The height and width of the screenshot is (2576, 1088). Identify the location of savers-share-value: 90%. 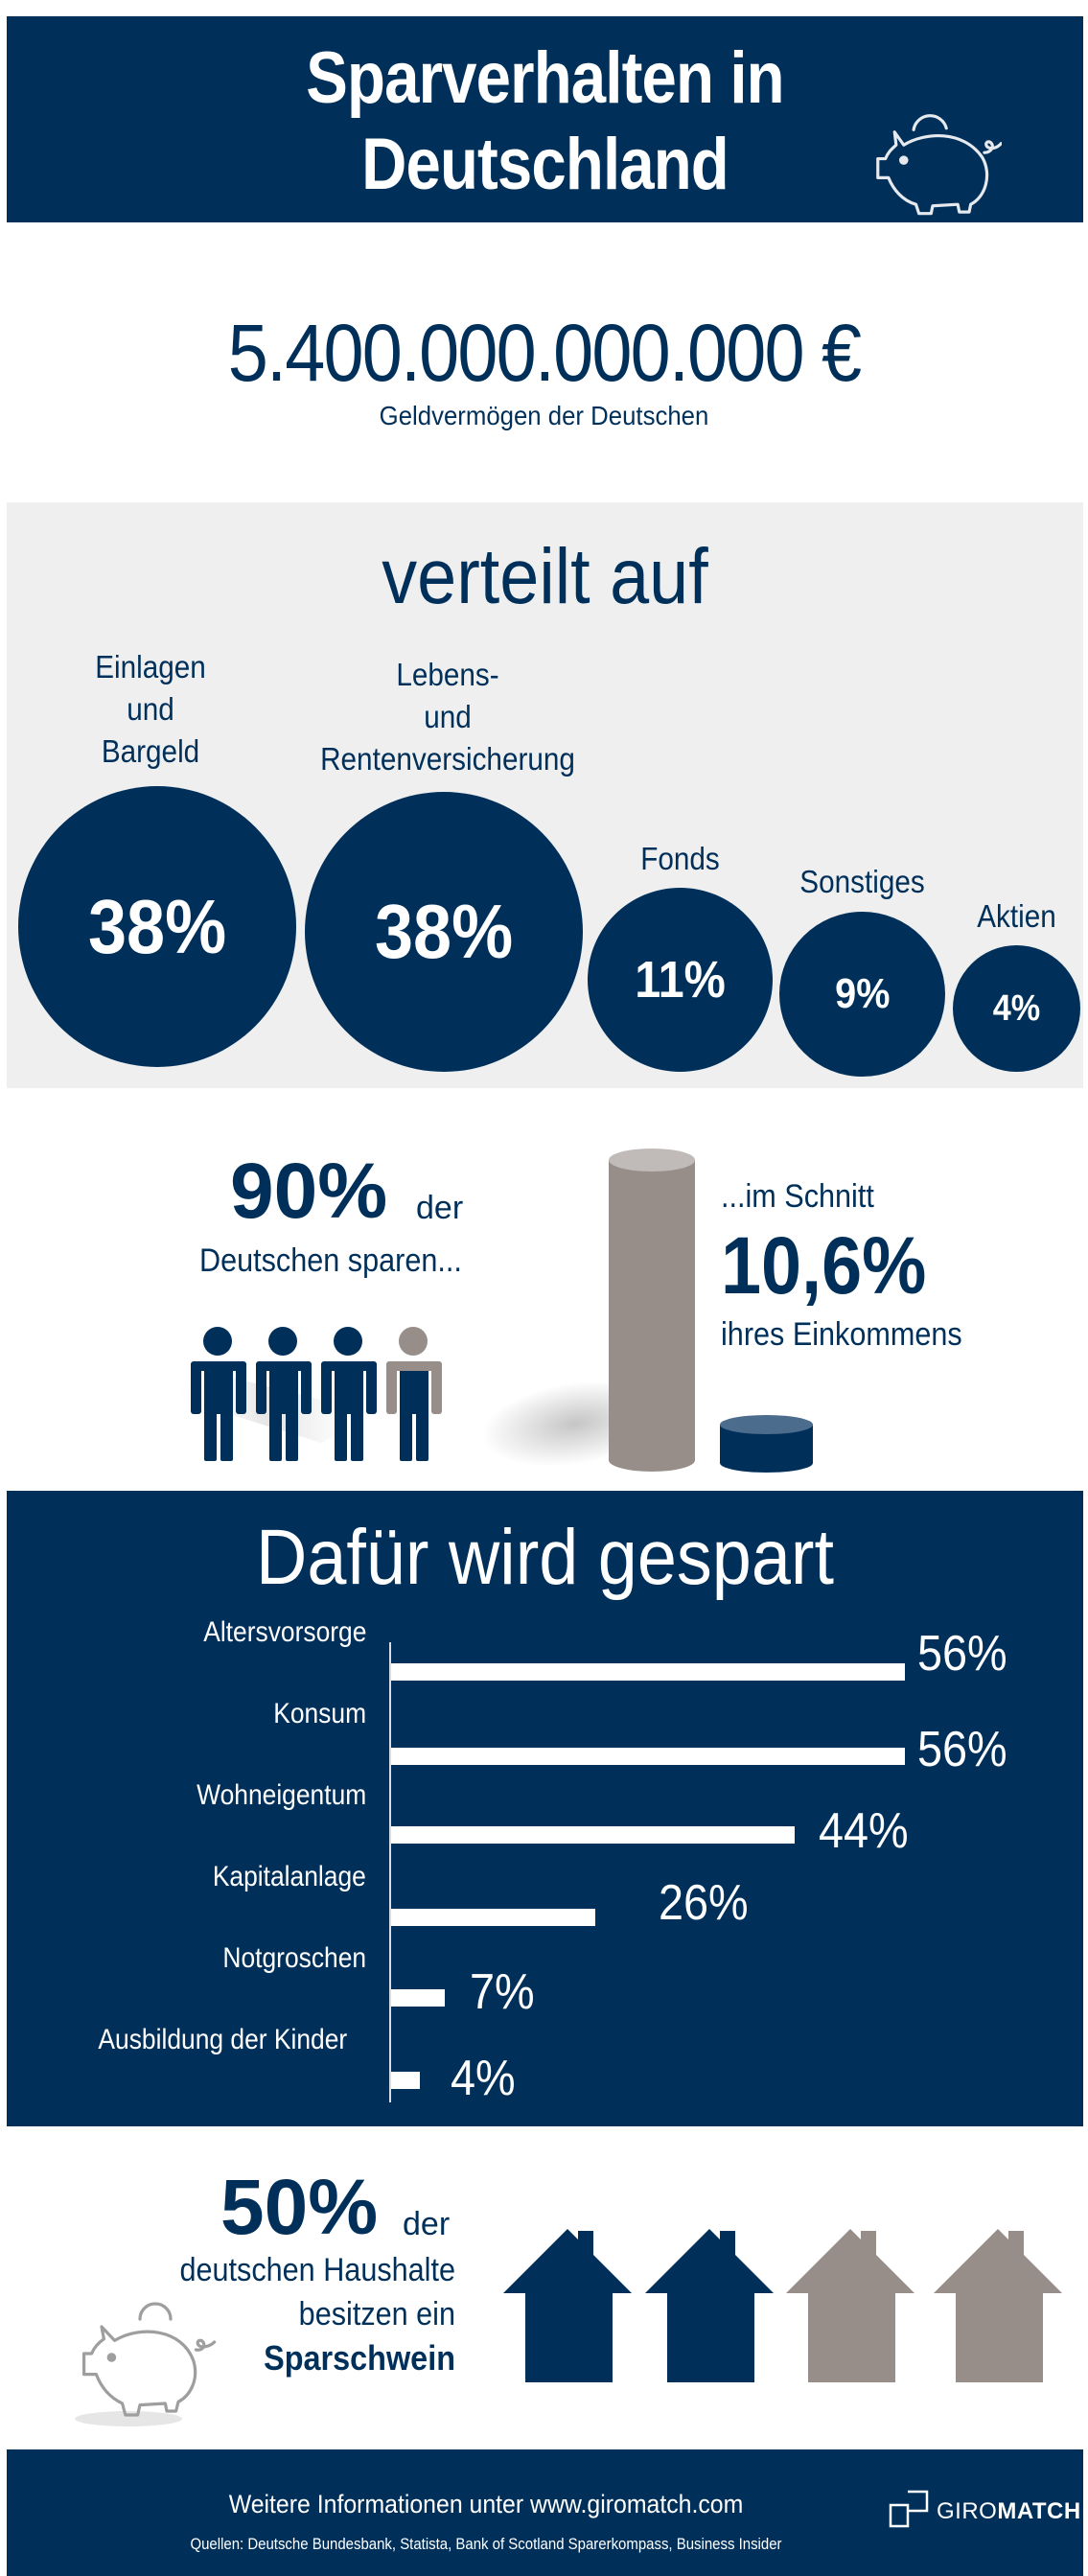
(309, 1191).